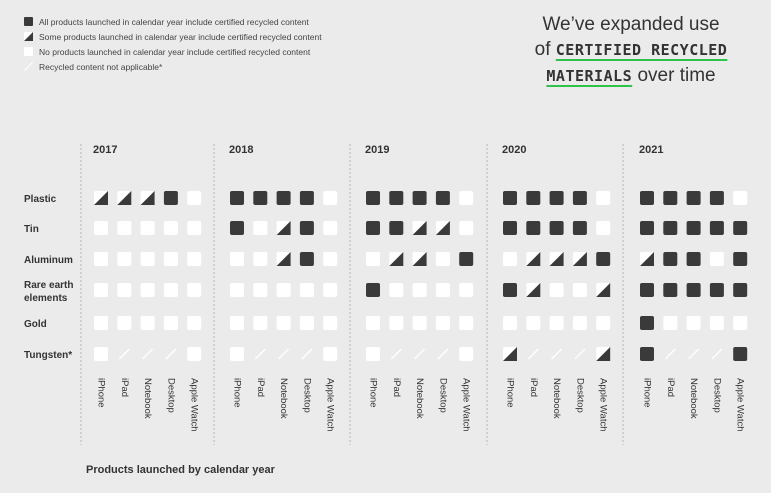 The image size is (771, 493). What do you see at coordinates (105, 150) in the screenshot?
I see `year-label: 2017` at bounding box center [105, 150].